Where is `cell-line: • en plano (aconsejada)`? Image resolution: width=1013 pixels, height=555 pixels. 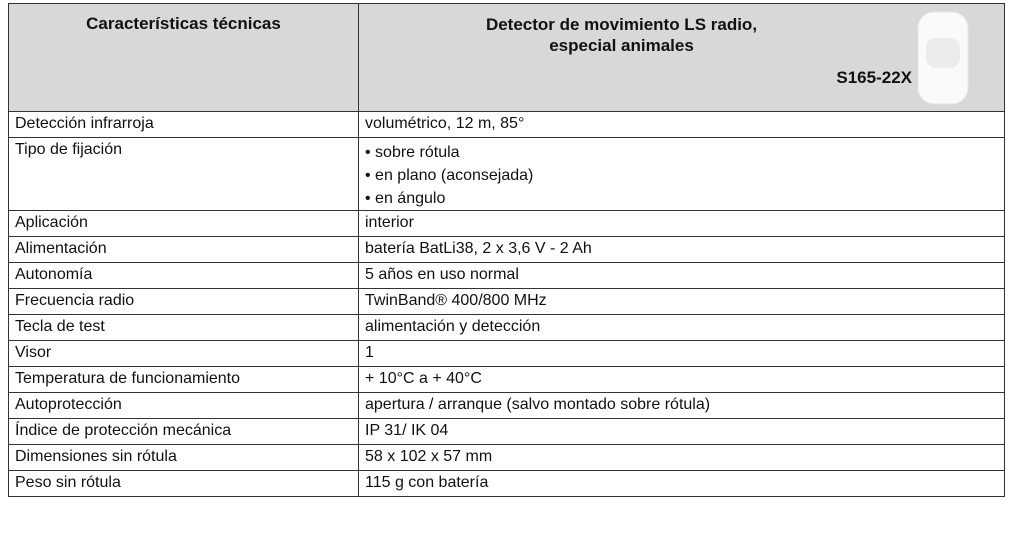 cell-line: • en plano (aconsejada) is located at coordinates (449, 175).